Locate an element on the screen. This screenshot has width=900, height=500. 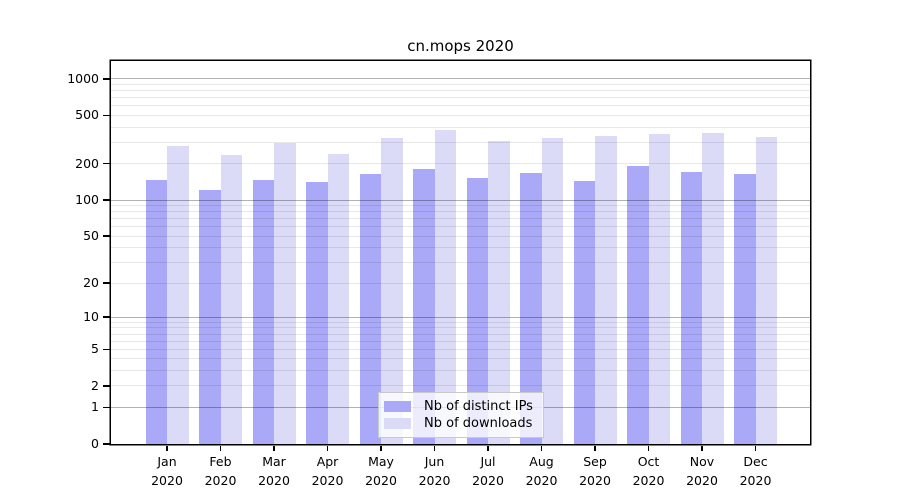
y-tick-label: 200 is located at coordinates (87, 163).